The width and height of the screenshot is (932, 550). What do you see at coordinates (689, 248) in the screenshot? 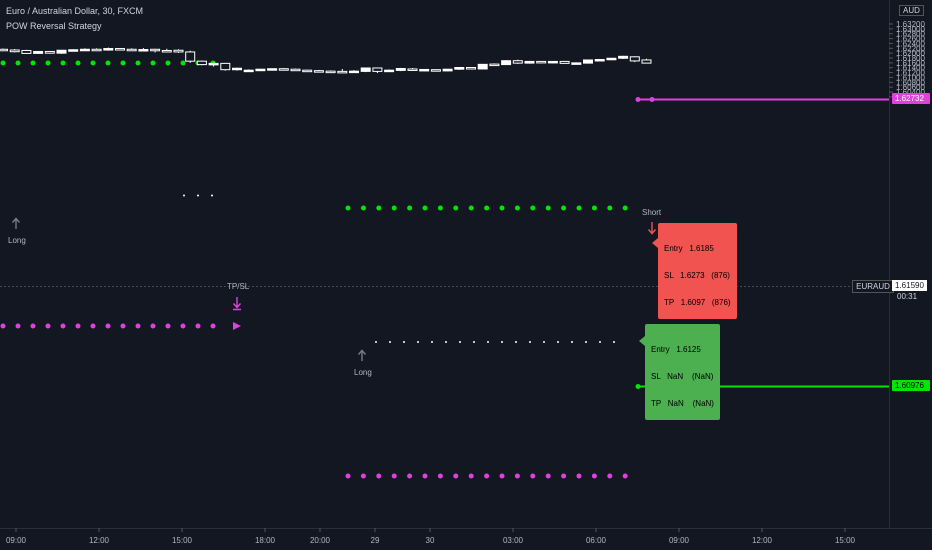
I see `short-entry: Entry 1.6185` at bounding box center [689, 248].